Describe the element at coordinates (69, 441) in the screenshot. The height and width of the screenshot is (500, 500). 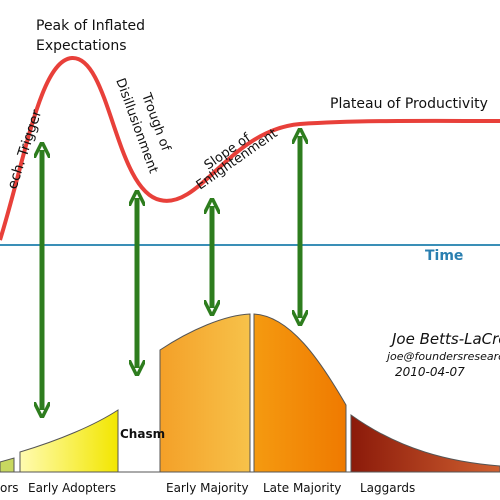
I see `early-adopters-segment` at that location.